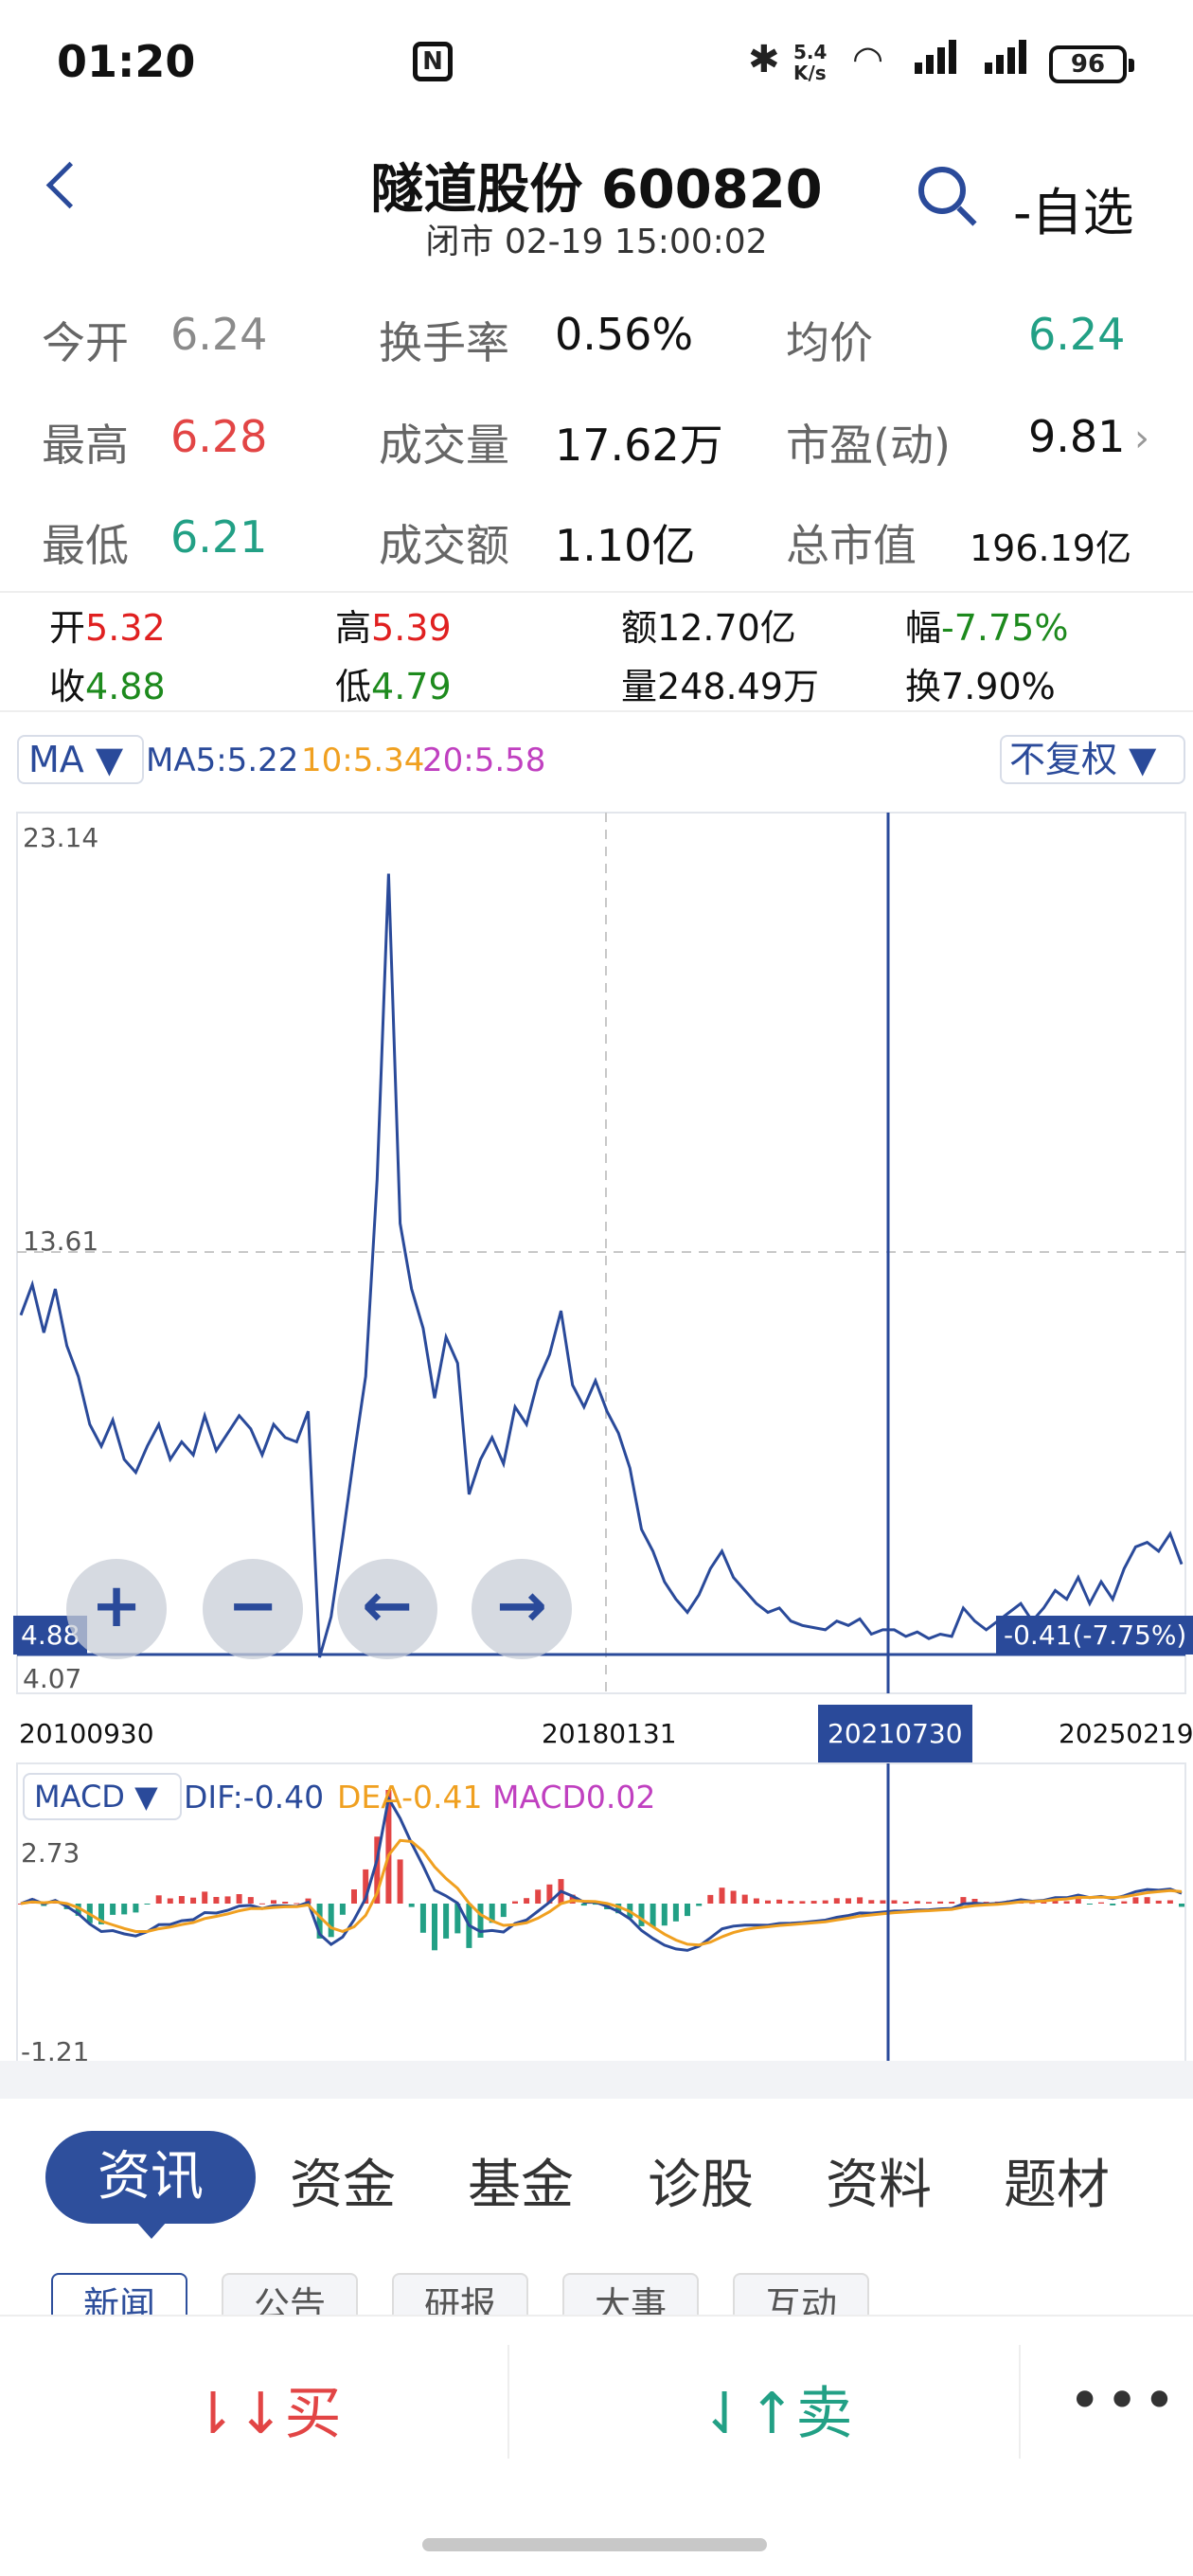  What do you see at coordinates (1094, 1635) in the screenshot?
I see `change-tag: -0.41(-7.75%)` at bounding box center [1094, 1635].